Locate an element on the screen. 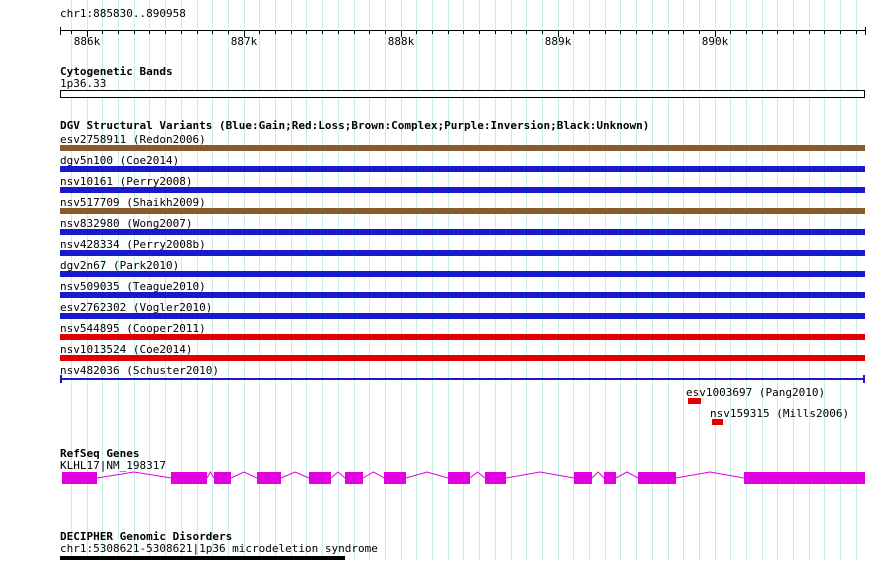  variant-label: esv2762302 (Vogler2010) is located at coordinates (136, 307).